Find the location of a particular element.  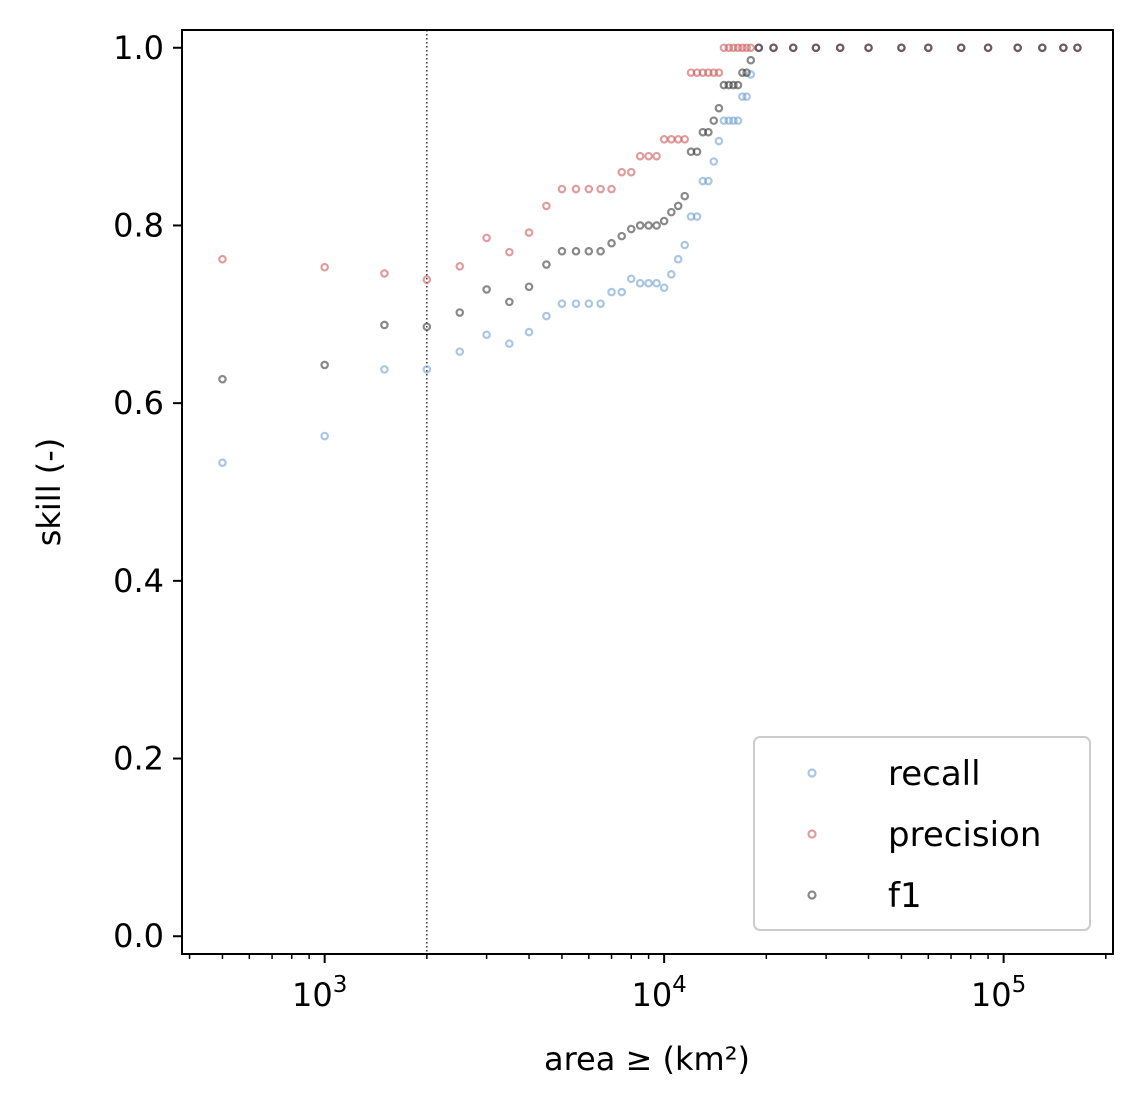

legend-label-f1: f1 is located at coordinates (905, 896).